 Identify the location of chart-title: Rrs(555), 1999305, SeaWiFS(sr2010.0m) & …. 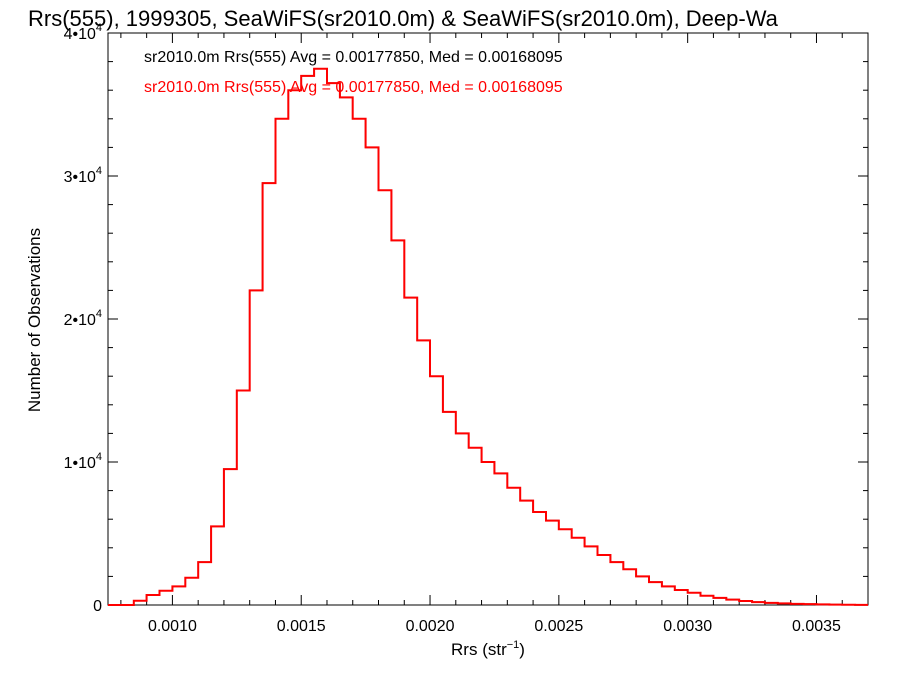
(403, 18).